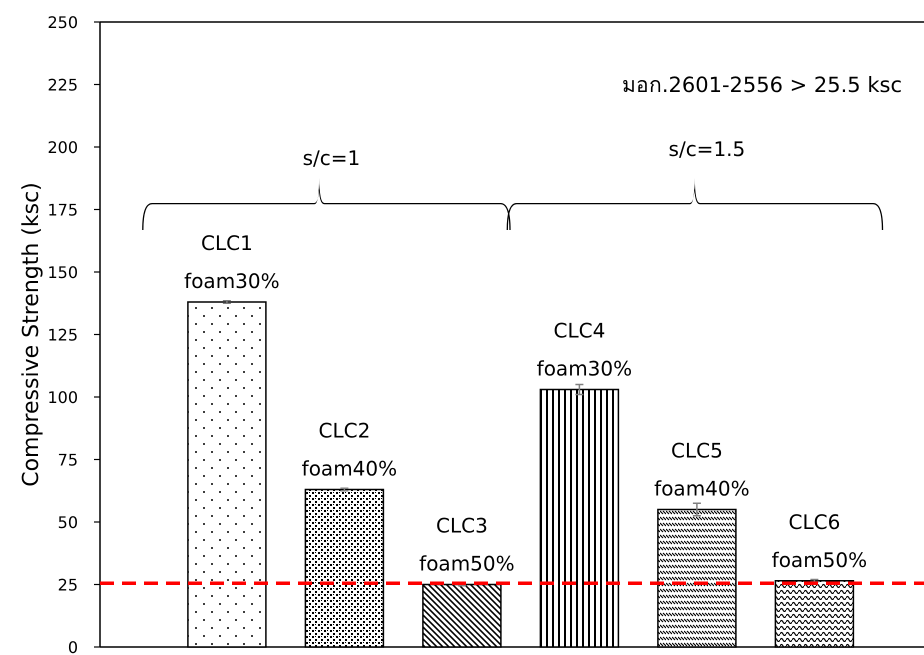 The width and height of the screenshot is (924, 655). What do you see at coordinates (31, 334) in the screenshot?
I see `y-axis-title: Compressive Strength (ksc)` at bounding box center [31, 334].